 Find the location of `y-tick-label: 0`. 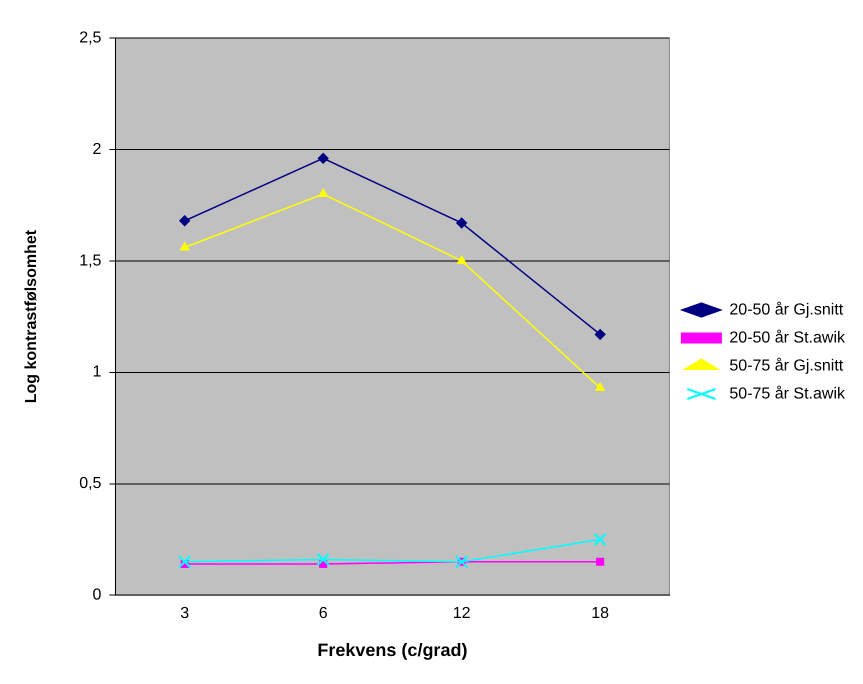

y-tick-label: 0 is located at coordinates (97, 595).